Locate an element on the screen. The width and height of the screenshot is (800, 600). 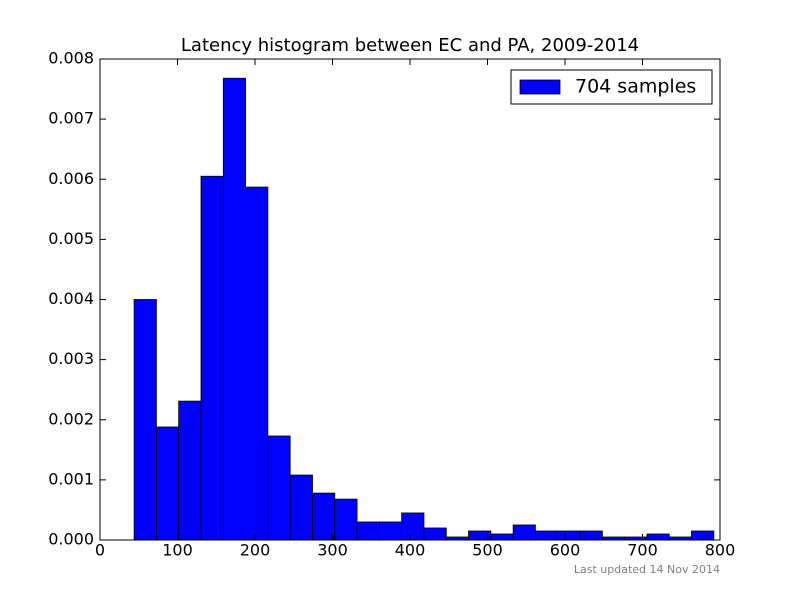
x-tick-label: 400 is located at coordinates (410, 550).